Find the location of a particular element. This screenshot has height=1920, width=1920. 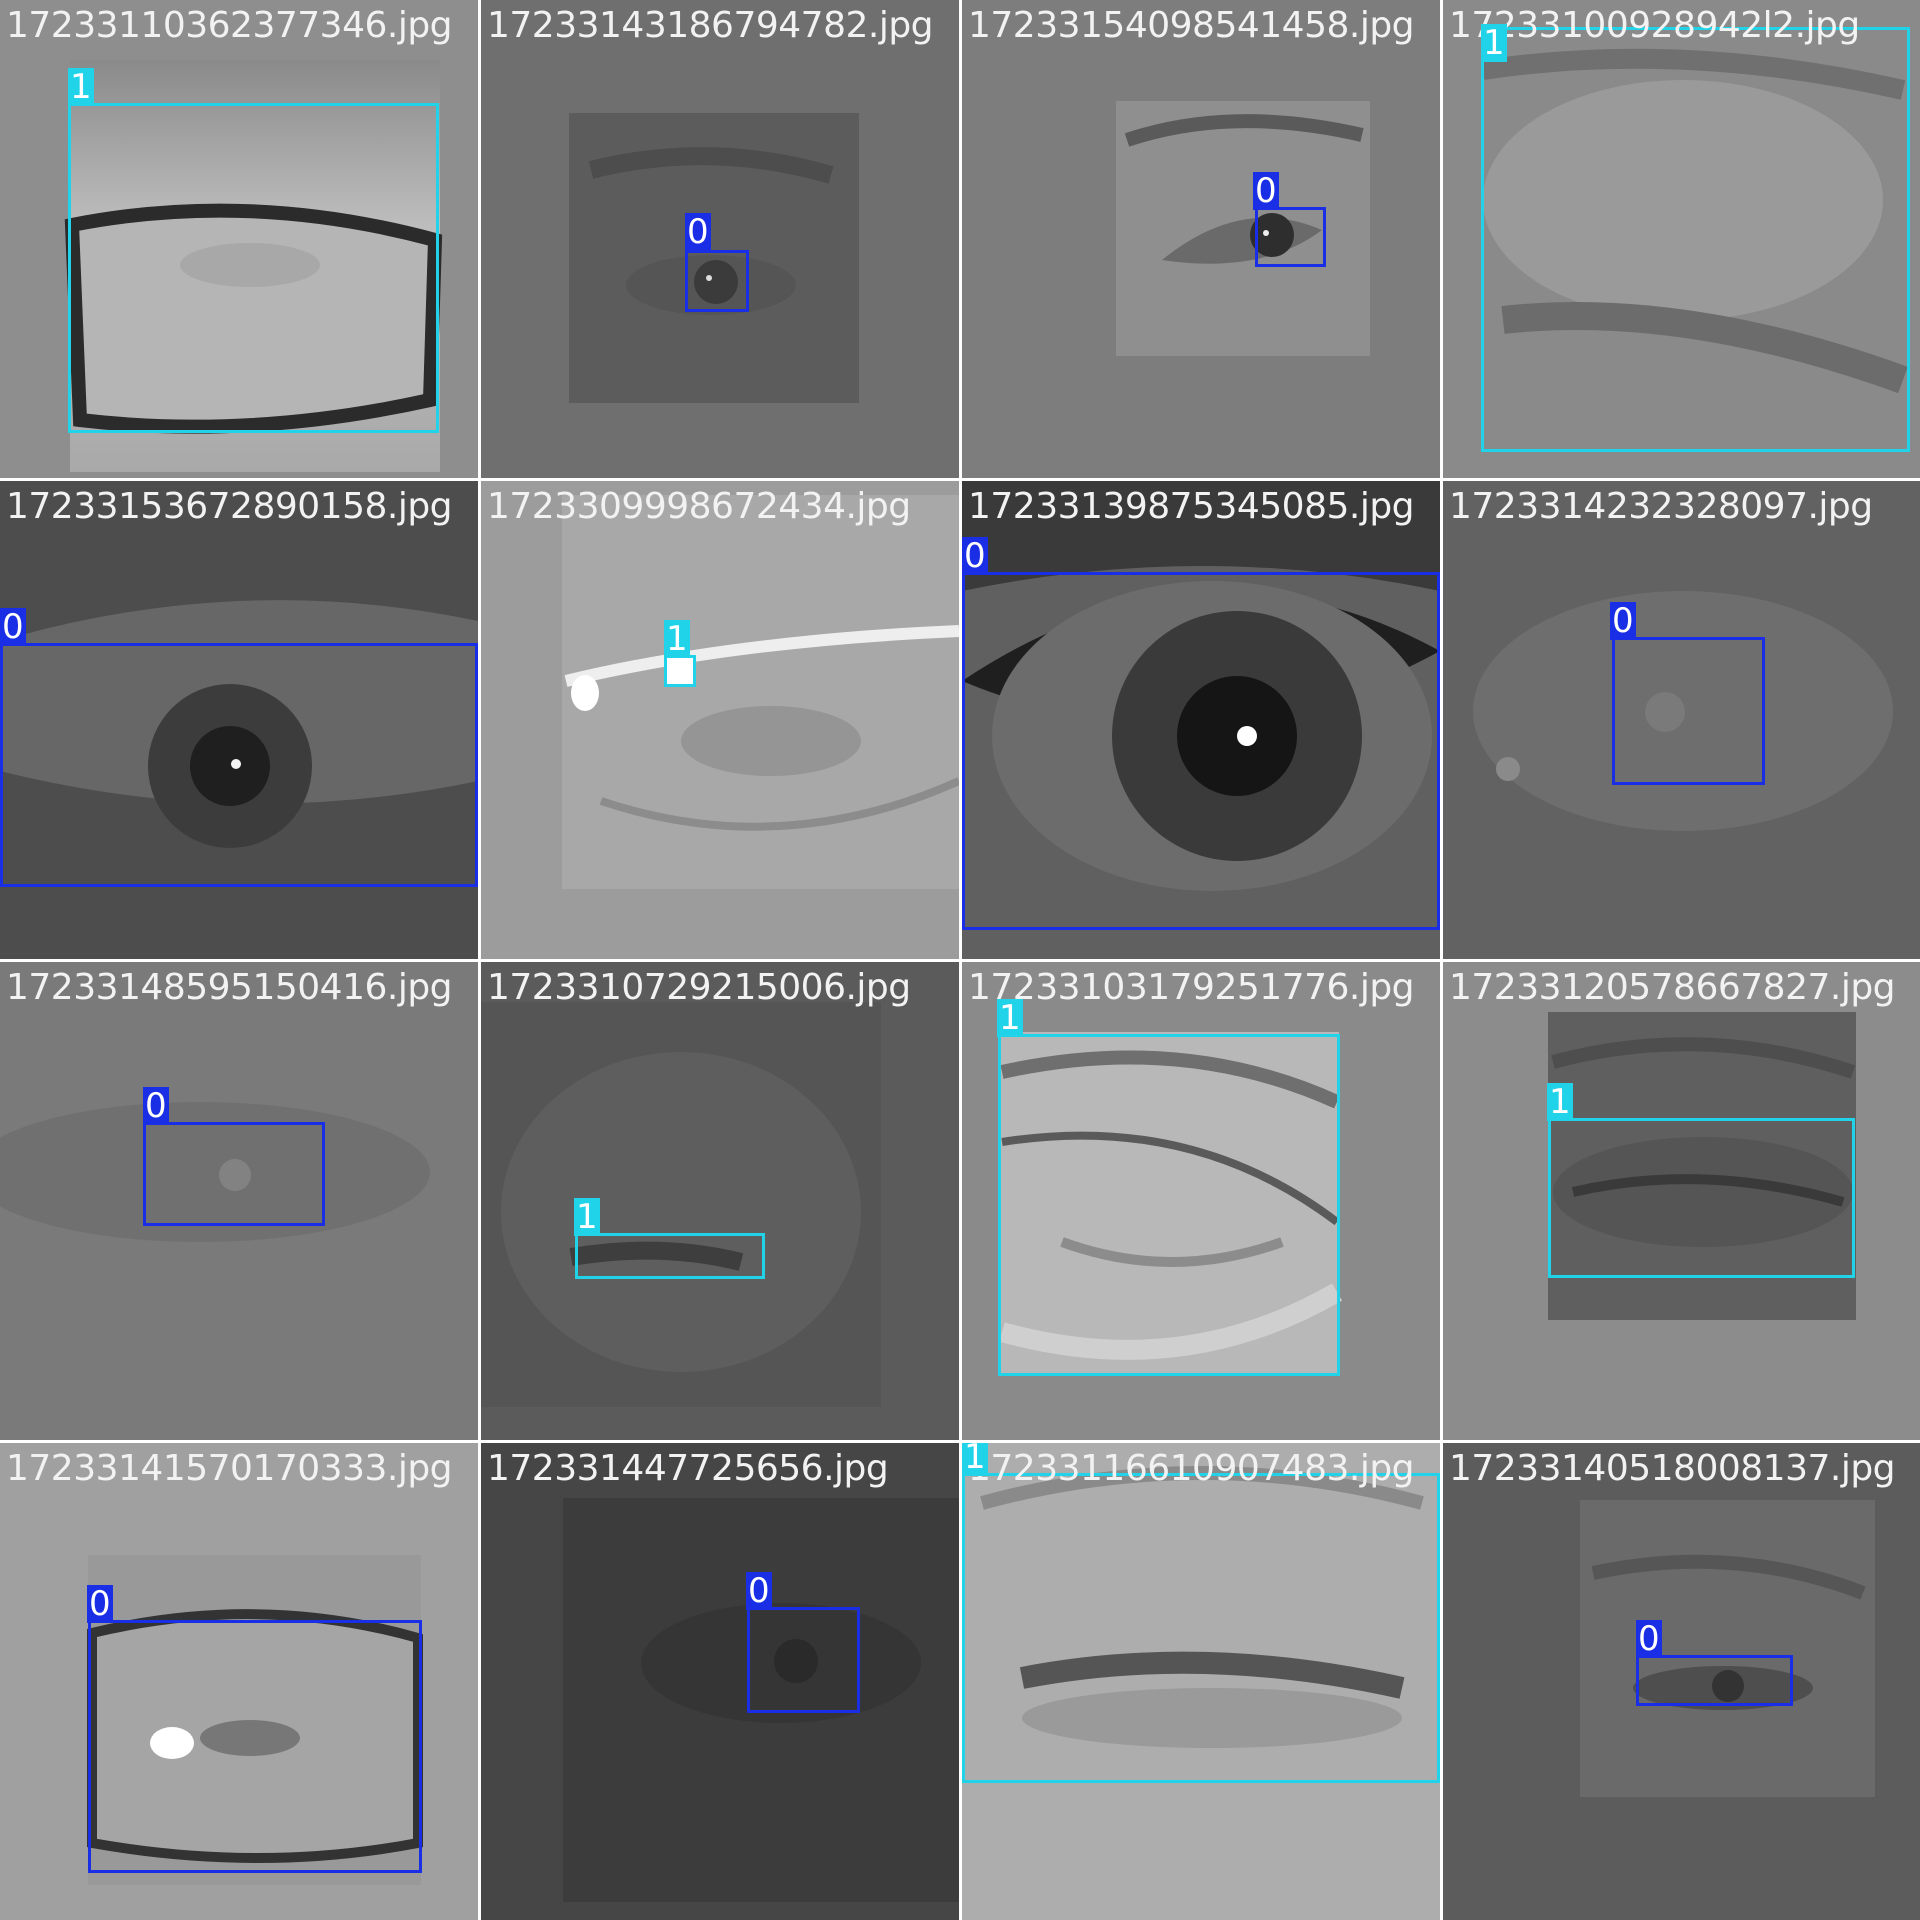

image-filename: 17233103179251776.jpg is located at coordinates (1191, 987).